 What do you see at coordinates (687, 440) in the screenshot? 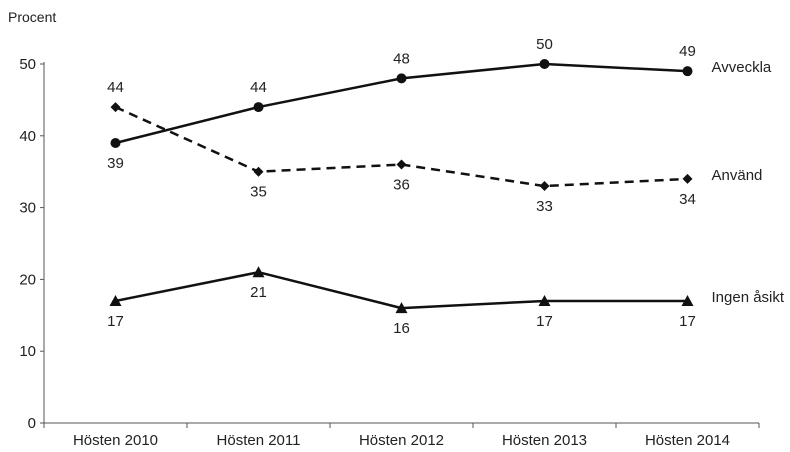
I see `x-tick-label: Hösten 2014` at bounding box center [687, 440].